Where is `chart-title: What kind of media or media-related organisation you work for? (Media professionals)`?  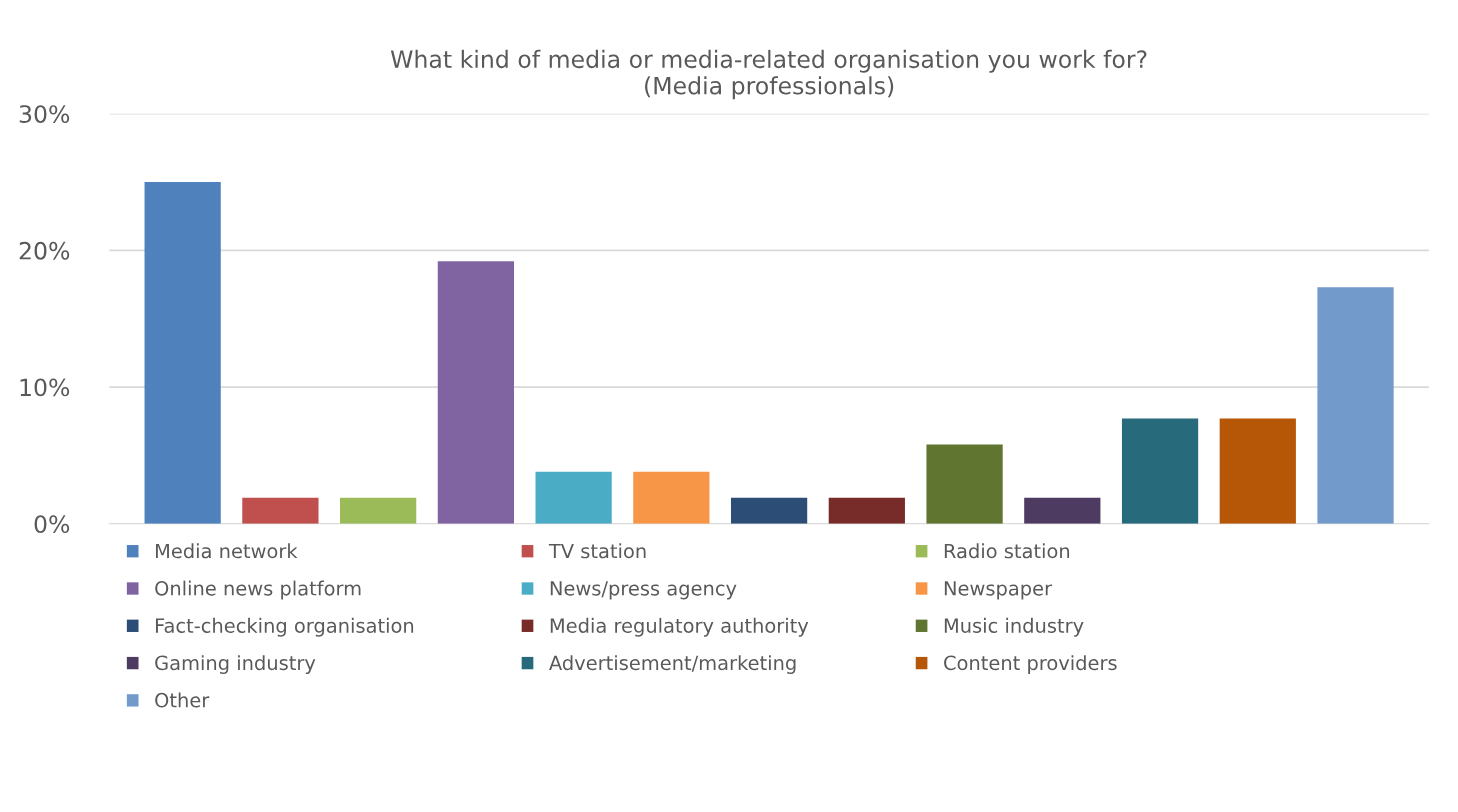 chart-title: What kind of media or media-related organisation you work for? (Media professionals) is located at coordinates (768, 74).